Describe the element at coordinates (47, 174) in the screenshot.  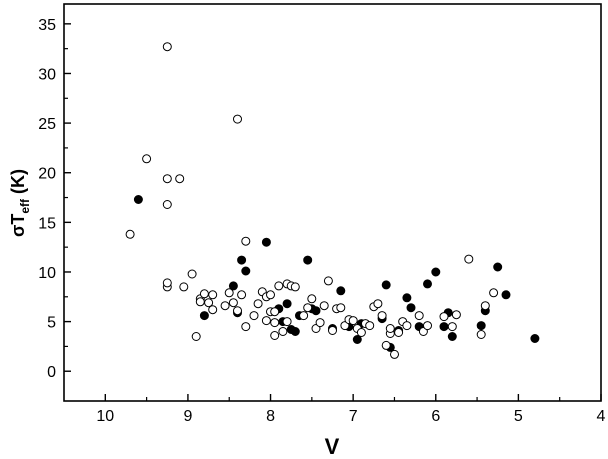
I see `y-tick-label: 20` at that location.